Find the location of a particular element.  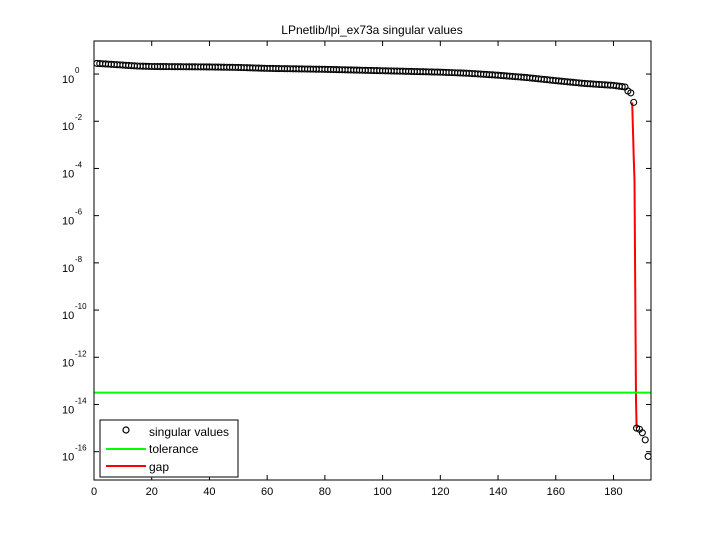

gap-series is located at coordinates (634, 265).